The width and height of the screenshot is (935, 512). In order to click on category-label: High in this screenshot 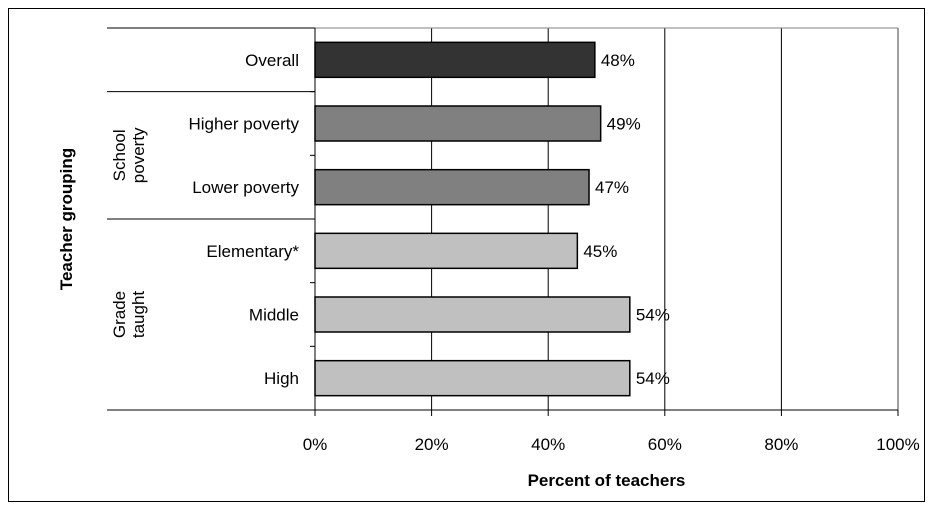, I will do `click(281, 378)`.